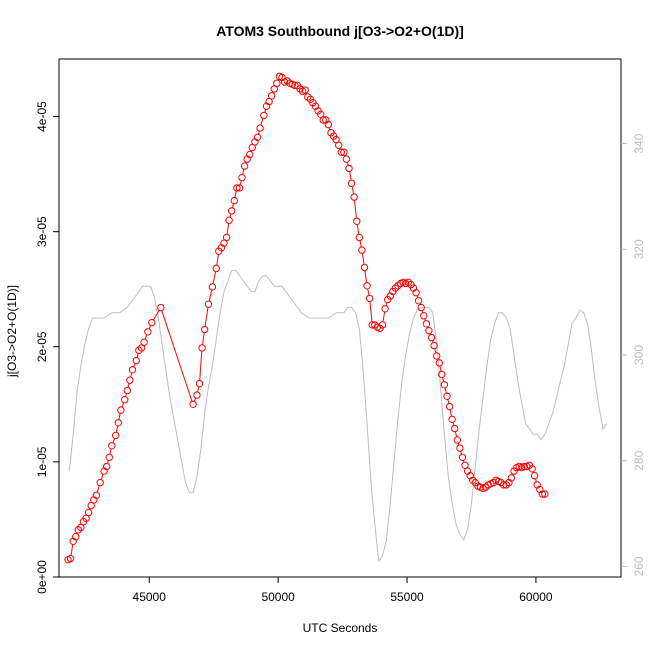  What do you see at coordinates (47, 347) in the screenshot?
I see `y-axis-left: 0e+00 1e-05 2e-05 3e-05 4e-05` at bounding box center [47, 347].